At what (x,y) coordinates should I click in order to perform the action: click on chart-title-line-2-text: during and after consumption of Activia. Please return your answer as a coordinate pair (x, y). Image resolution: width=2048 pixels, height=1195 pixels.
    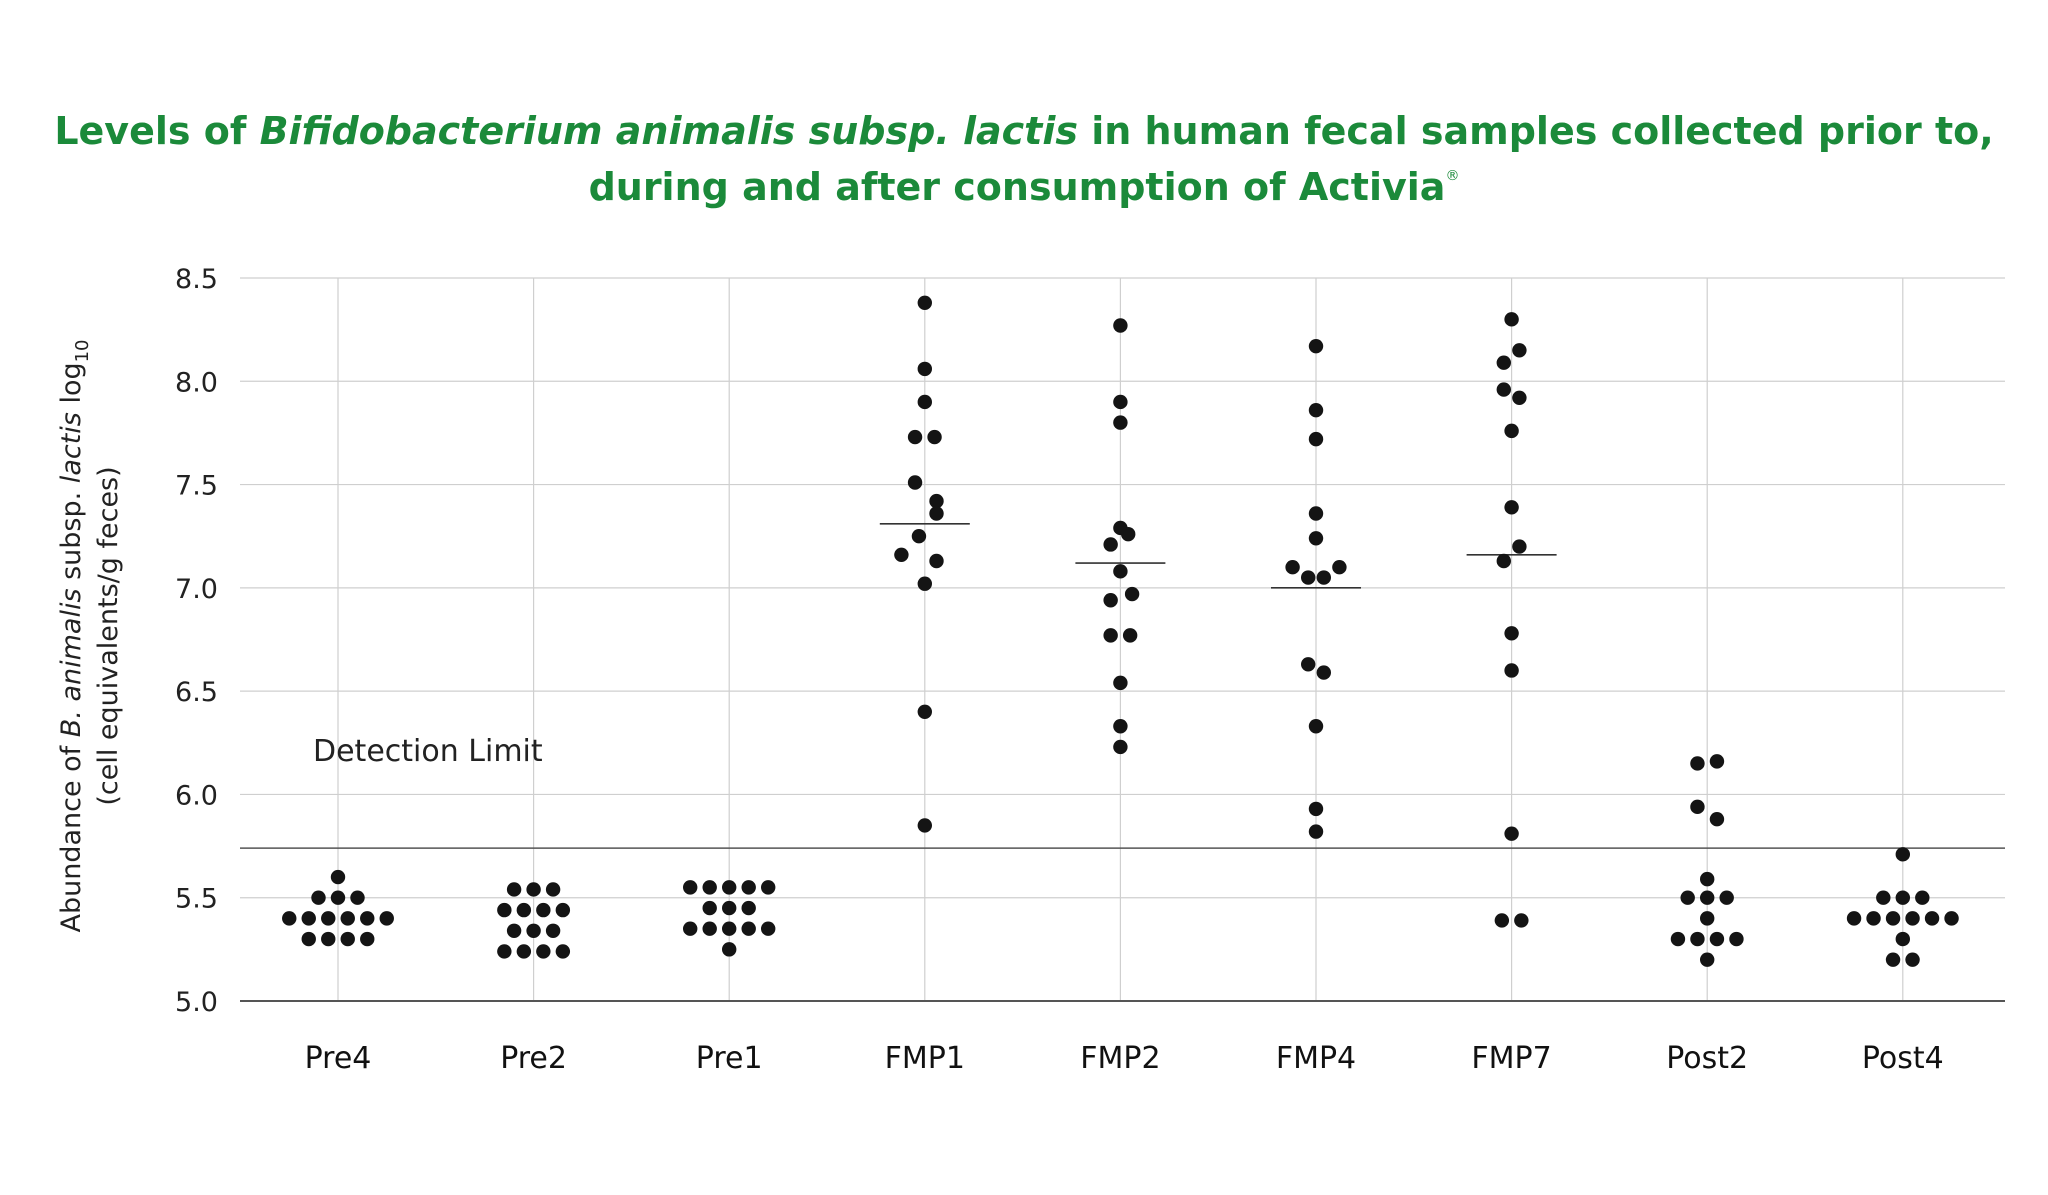
    Looking at the image, I should click on (1017, 187).